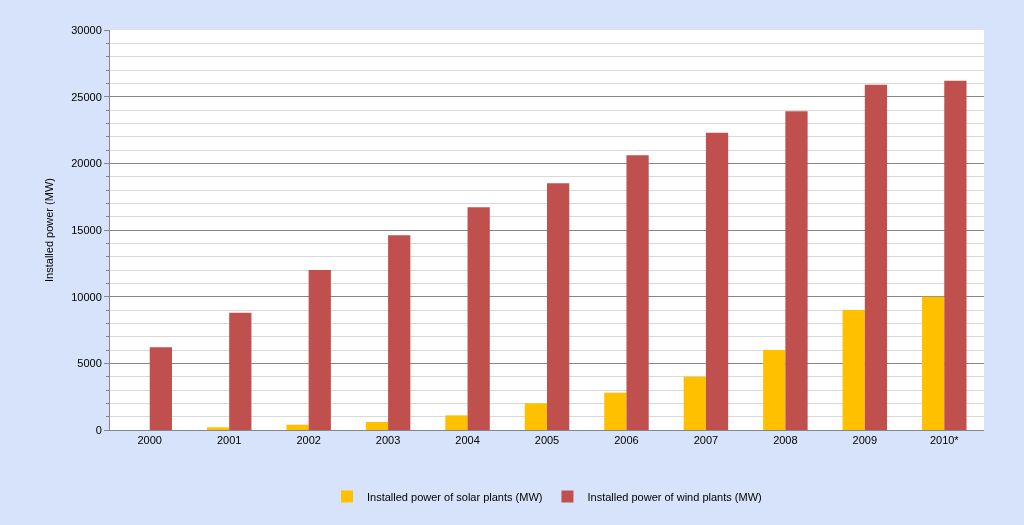  What do you see at coordinates (86, 296) in the screenshot?
I see `y-tick-label: 10000` at bounding box center [86, 296].